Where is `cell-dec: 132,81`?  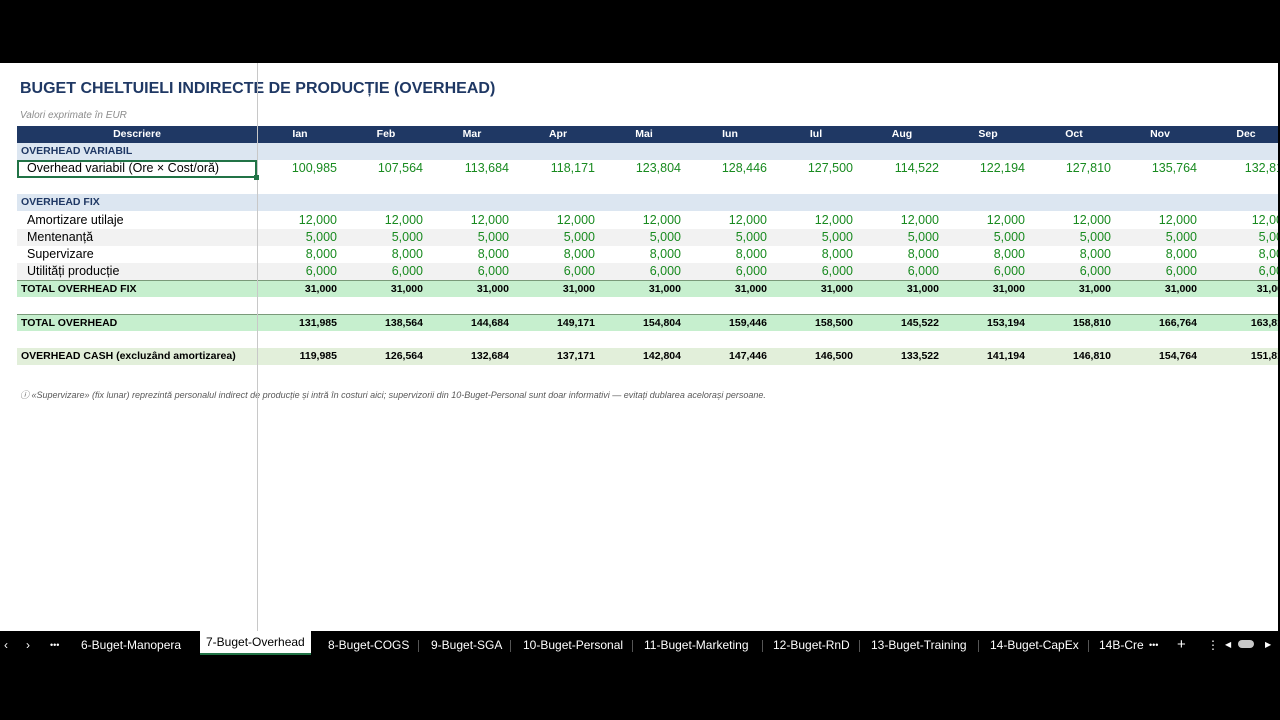
cell-dec: 132,81 is located at coordinates (1261, 168).